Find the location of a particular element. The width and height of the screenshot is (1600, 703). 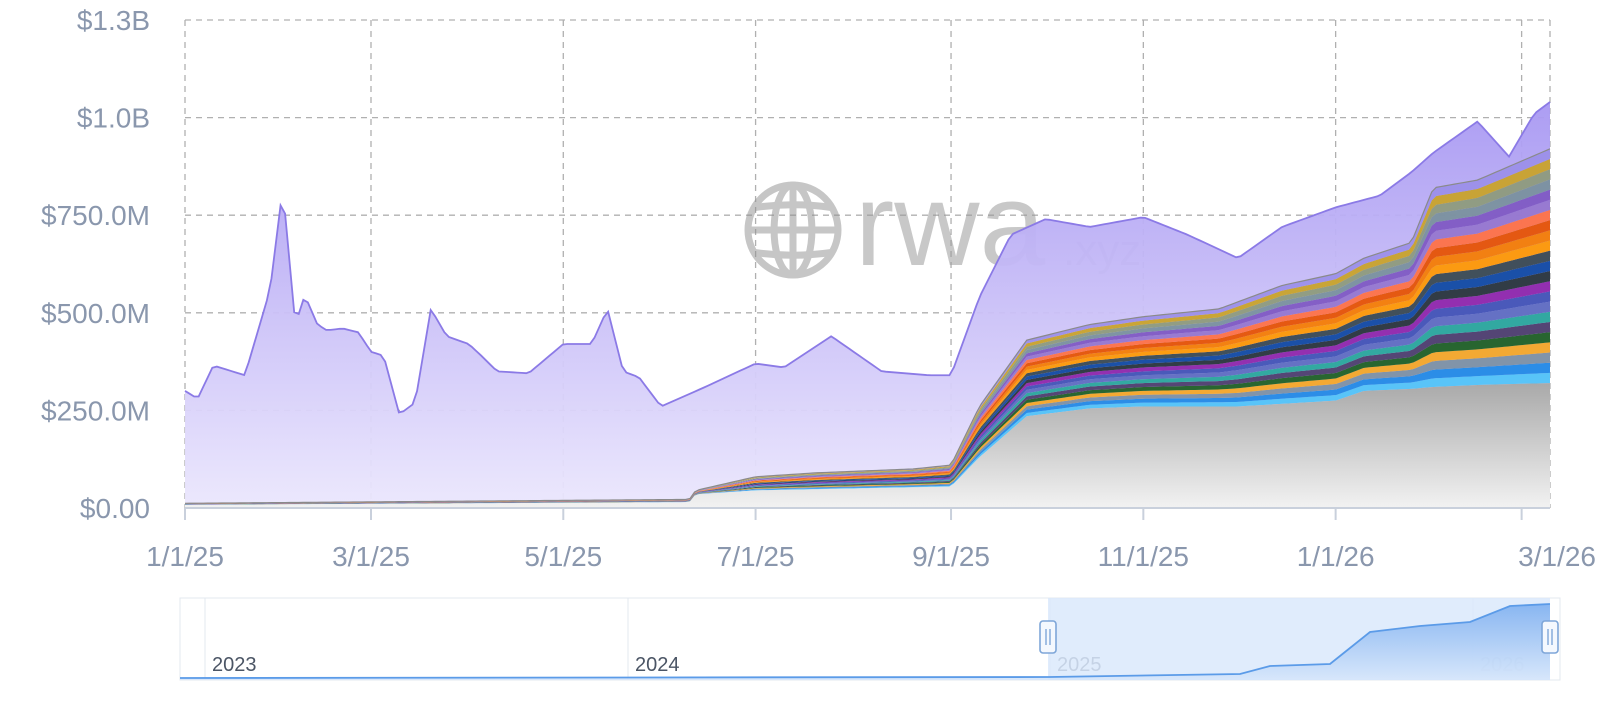

navigator-handle-left is located at coordinates (1048, 637).